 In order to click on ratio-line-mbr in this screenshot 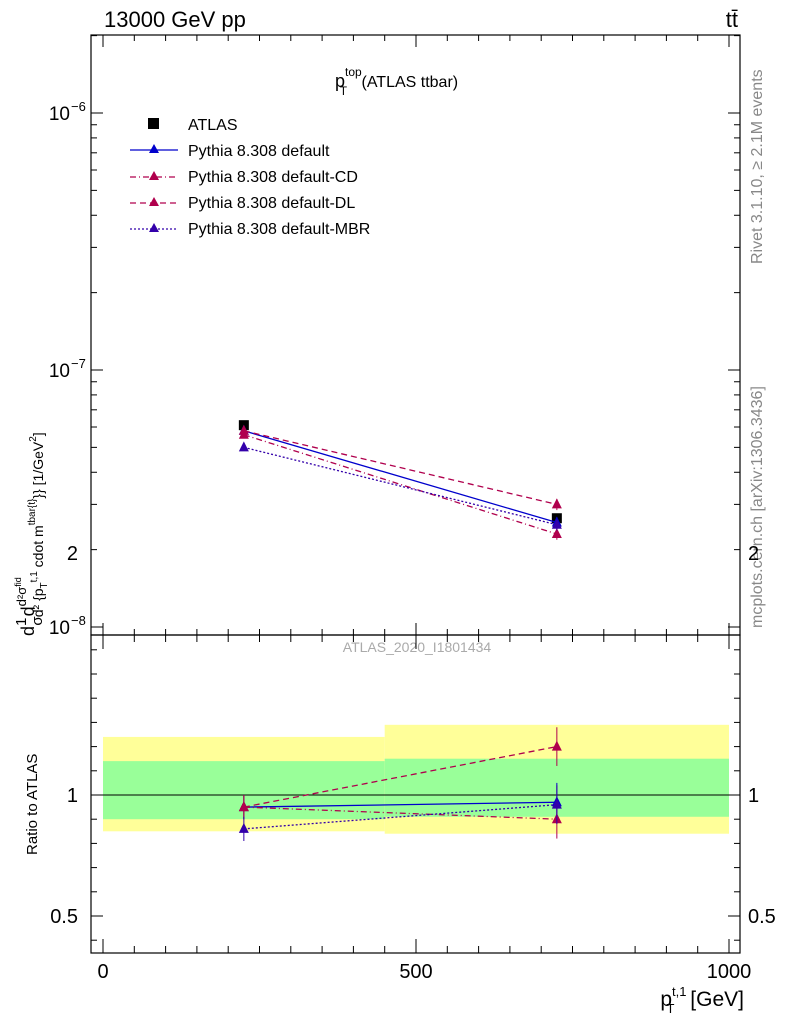, I will do `click(400, 817)`.